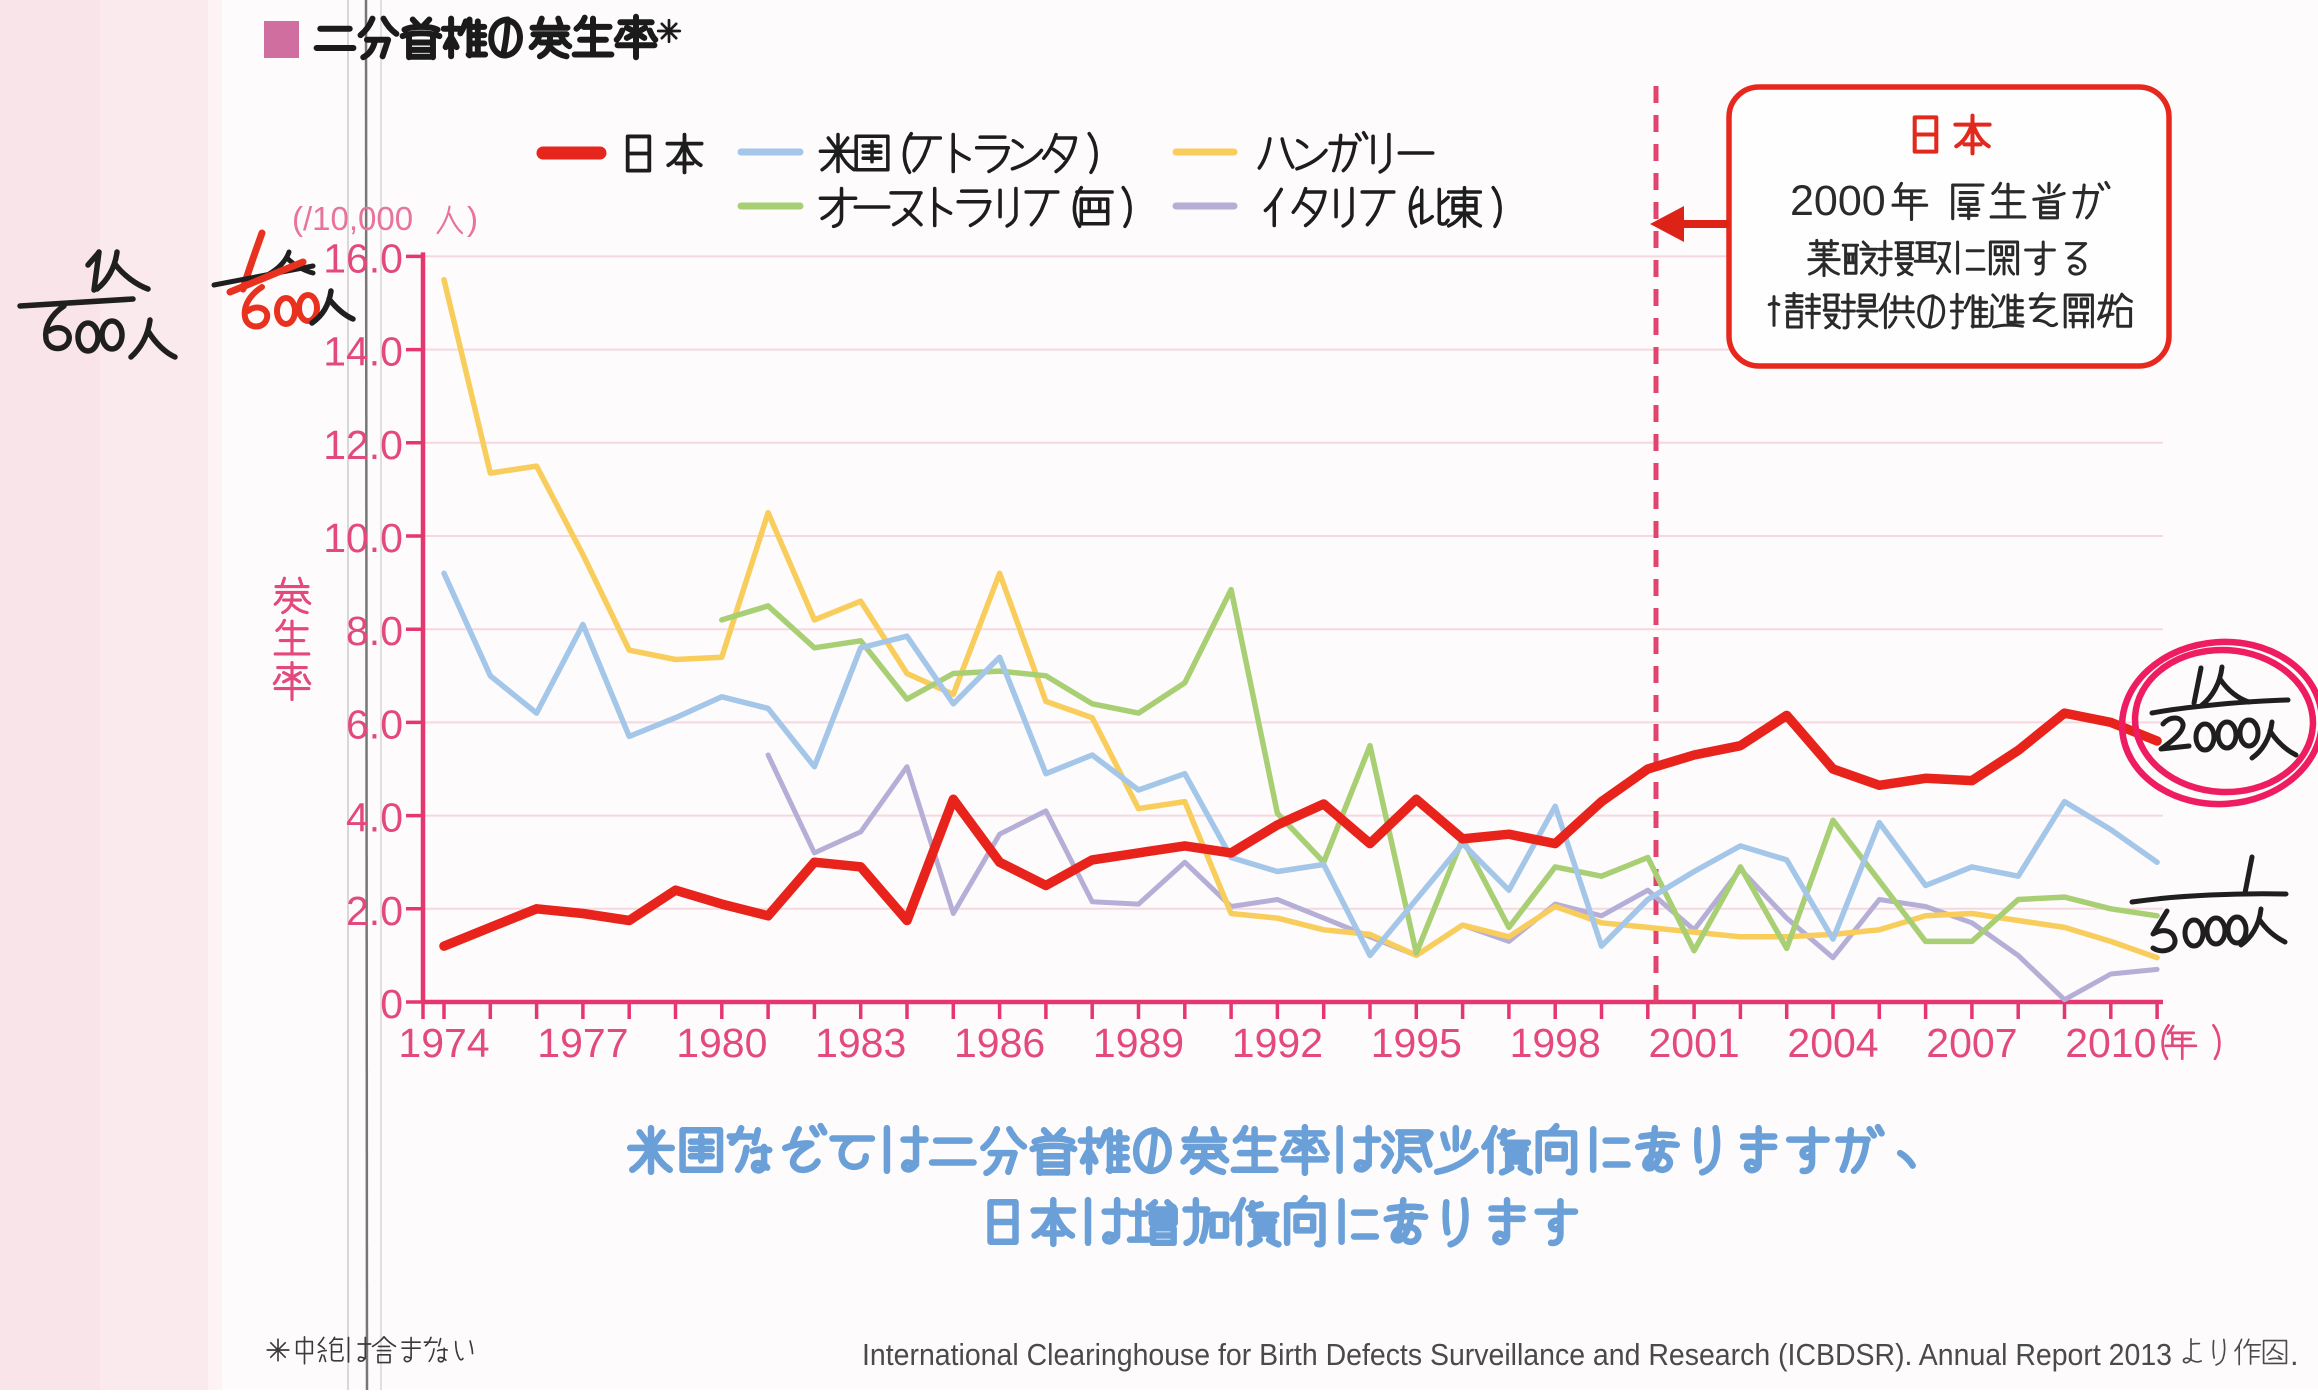  Describe the element at coordinates (443, 1043) in the screenshot. I see `svg-text: 1974` at that location.